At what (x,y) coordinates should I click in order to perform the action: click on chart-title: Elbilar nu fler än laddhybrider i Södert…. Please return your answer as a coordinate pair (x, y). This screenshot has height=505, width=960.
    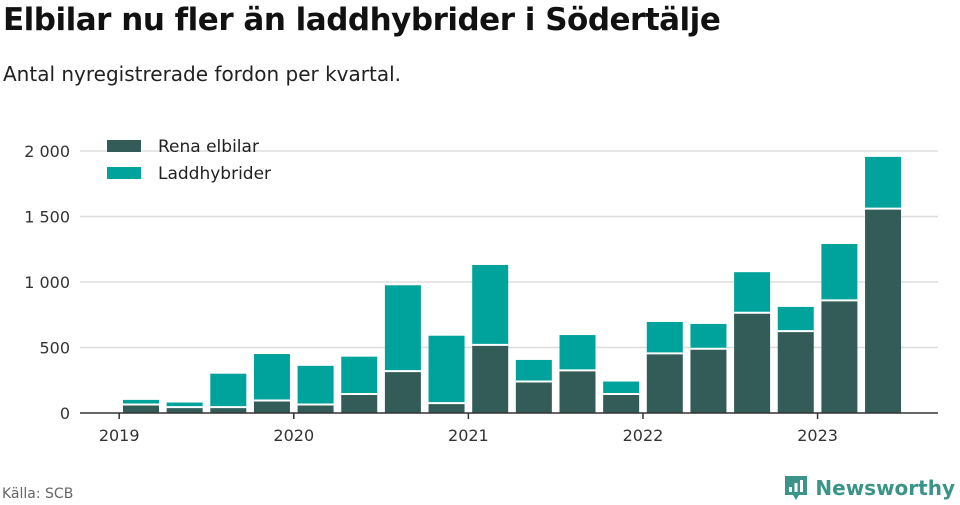
    Looking at the image, I should click on (362, 20).